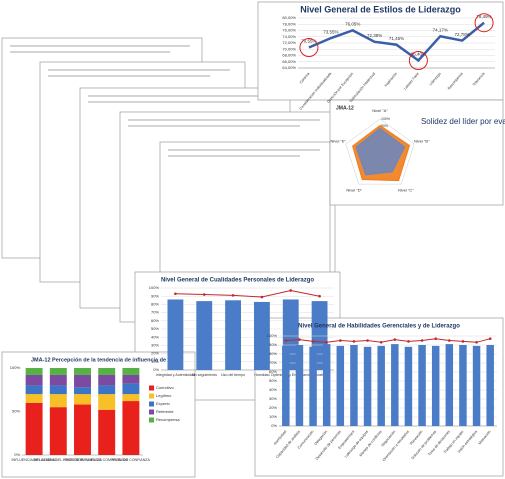 The image size is (505, 479). Describe the element at coordinates (291, 375) in the screenshot. I see `x-tick-label: Optimismo y Entusiasmo` at that location.